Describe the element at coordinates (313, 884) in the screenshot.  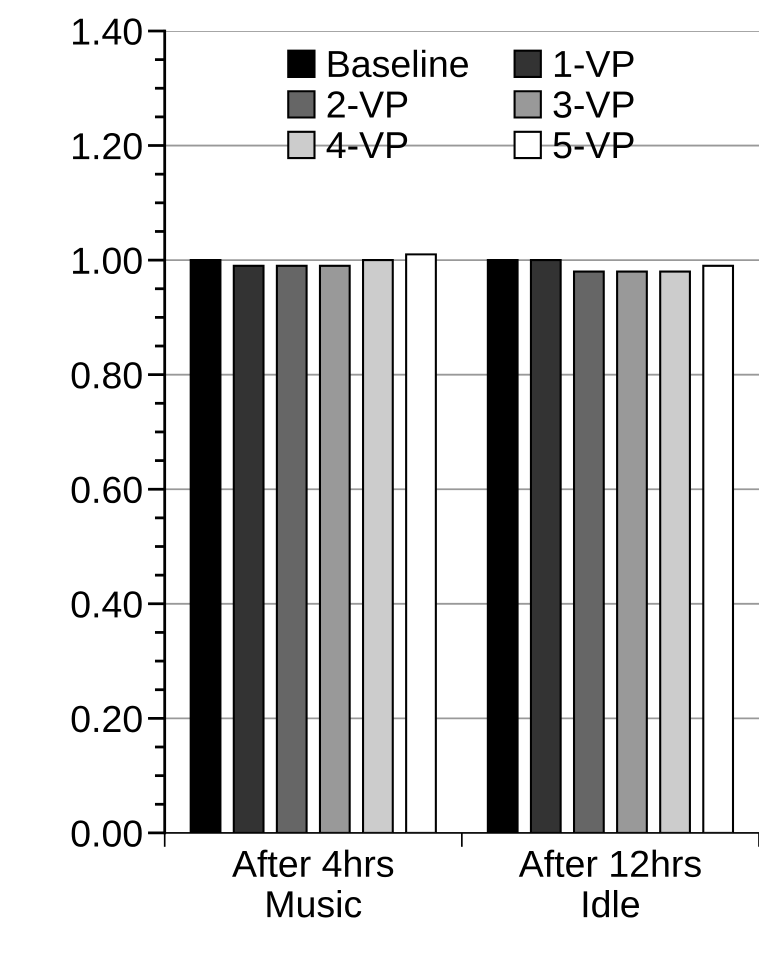
I see `x-tick-label: After 4hrs Music` at that location.